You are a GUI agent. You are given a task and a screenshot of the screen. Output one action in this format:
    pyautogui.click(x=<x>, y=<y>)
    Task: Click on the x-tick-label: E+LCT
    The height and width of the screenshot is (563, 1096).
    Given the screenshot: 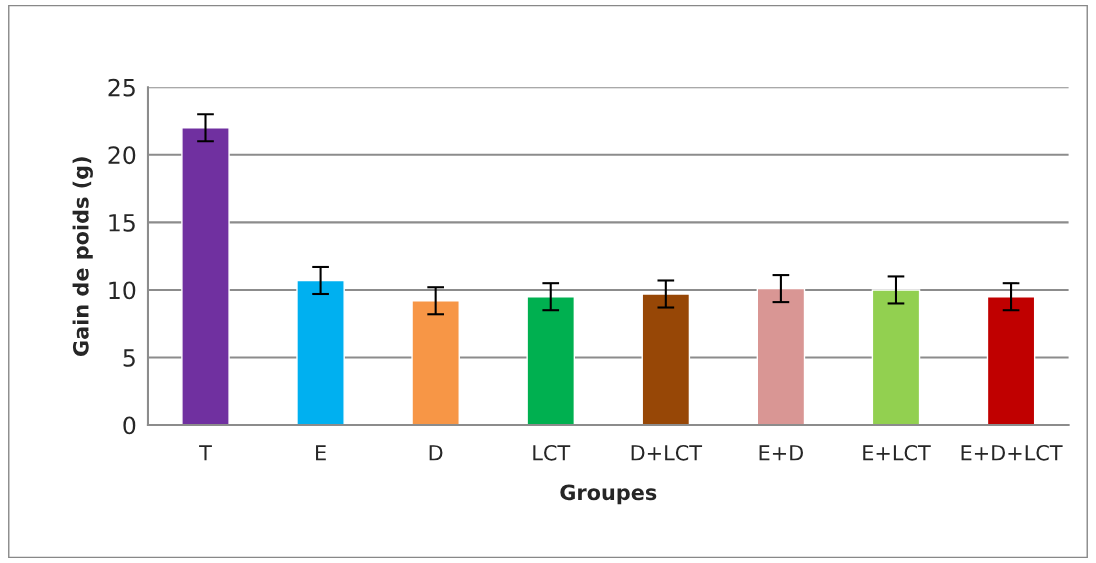 What is the action you would take?
    pyautogui.click(x=897, y=452)
    